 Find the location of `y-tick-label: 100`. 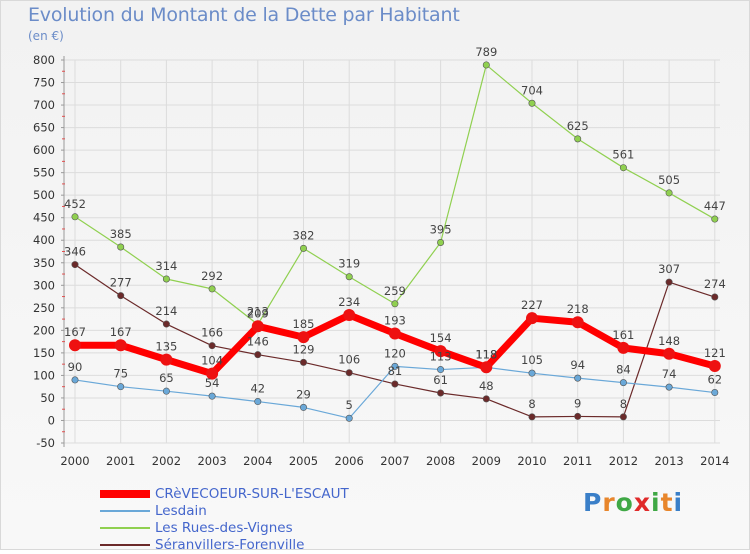

y-tick-label: 100 is located at coordinates (44, 375).